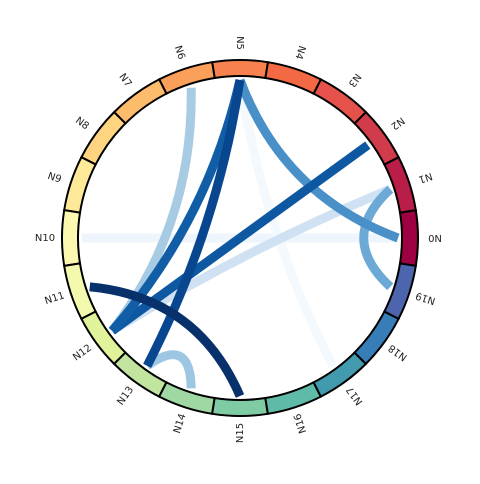  What do you see at coordinates (239, 43) in the screenshot?
I see `node-label: N5` at bounding box center [239, 43].